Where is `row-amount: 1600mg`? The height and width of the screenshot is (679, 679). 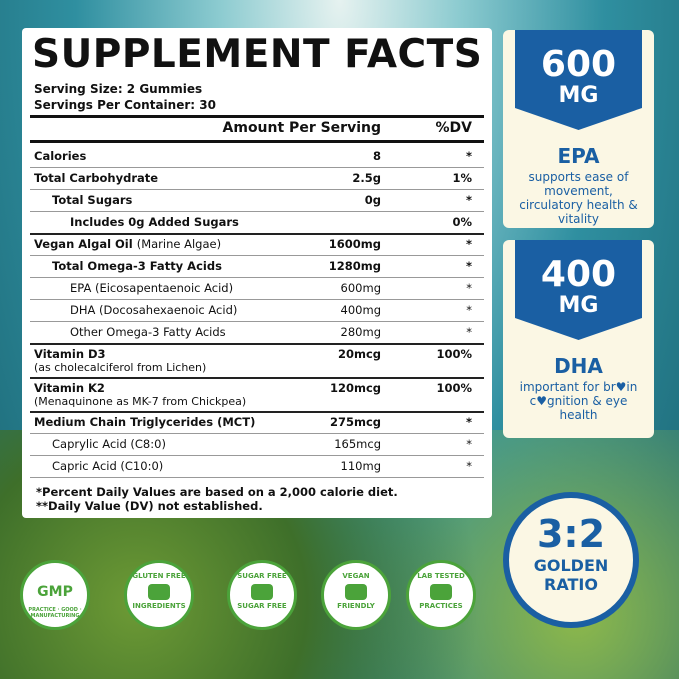
row-amount: 1600mg is located at coordinates (354, 244).